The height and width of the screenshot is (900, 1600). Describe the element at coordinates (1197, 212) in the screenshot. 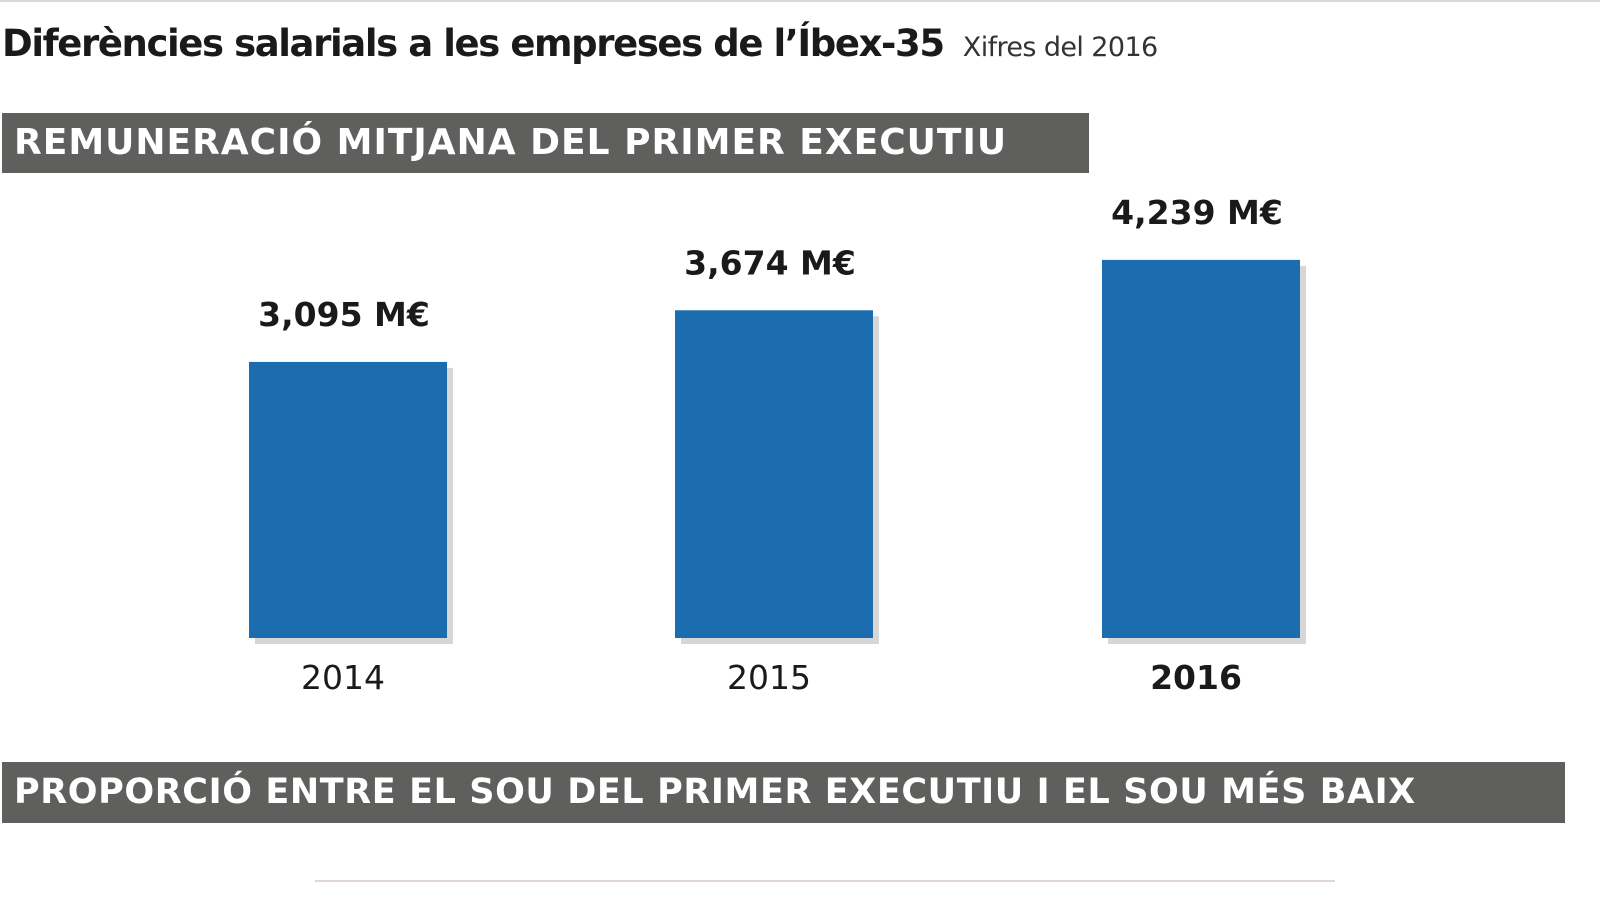

I see `data-label-2016: 4,239 M€` at that location.